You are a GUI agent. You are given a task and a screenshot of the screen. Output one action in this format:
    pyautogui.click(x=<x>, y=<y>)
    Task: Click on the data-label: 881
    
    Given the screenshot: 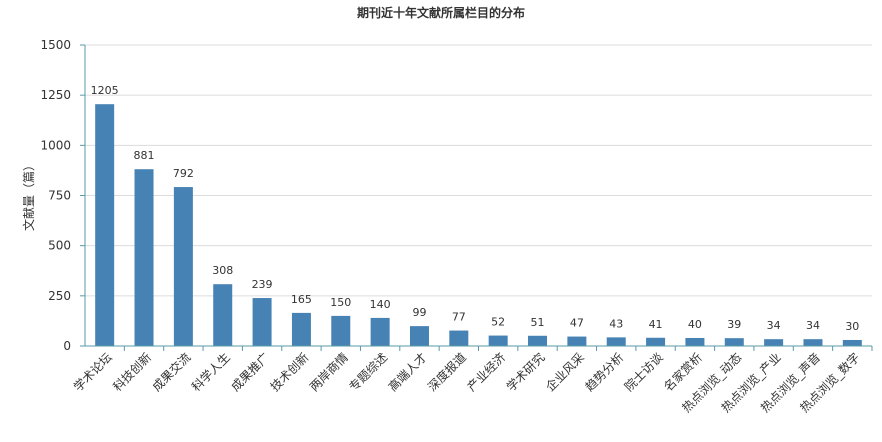 What is the action you would take?
    pyautogui.click(x=144, y=155)
    